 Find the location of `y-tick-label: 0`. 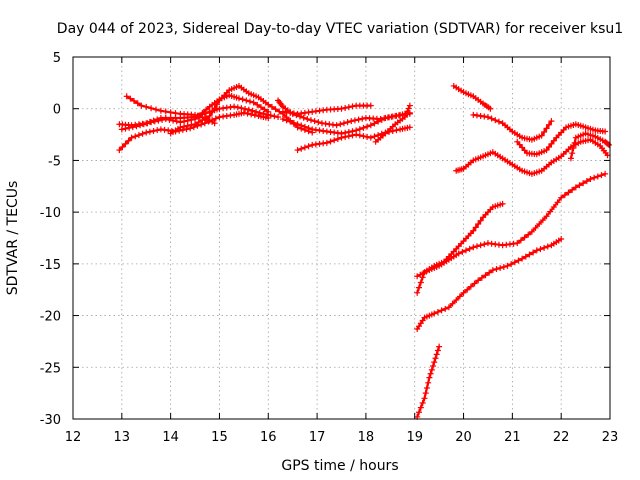

y-tick-label: 0 is located at coordinates (57, 110).